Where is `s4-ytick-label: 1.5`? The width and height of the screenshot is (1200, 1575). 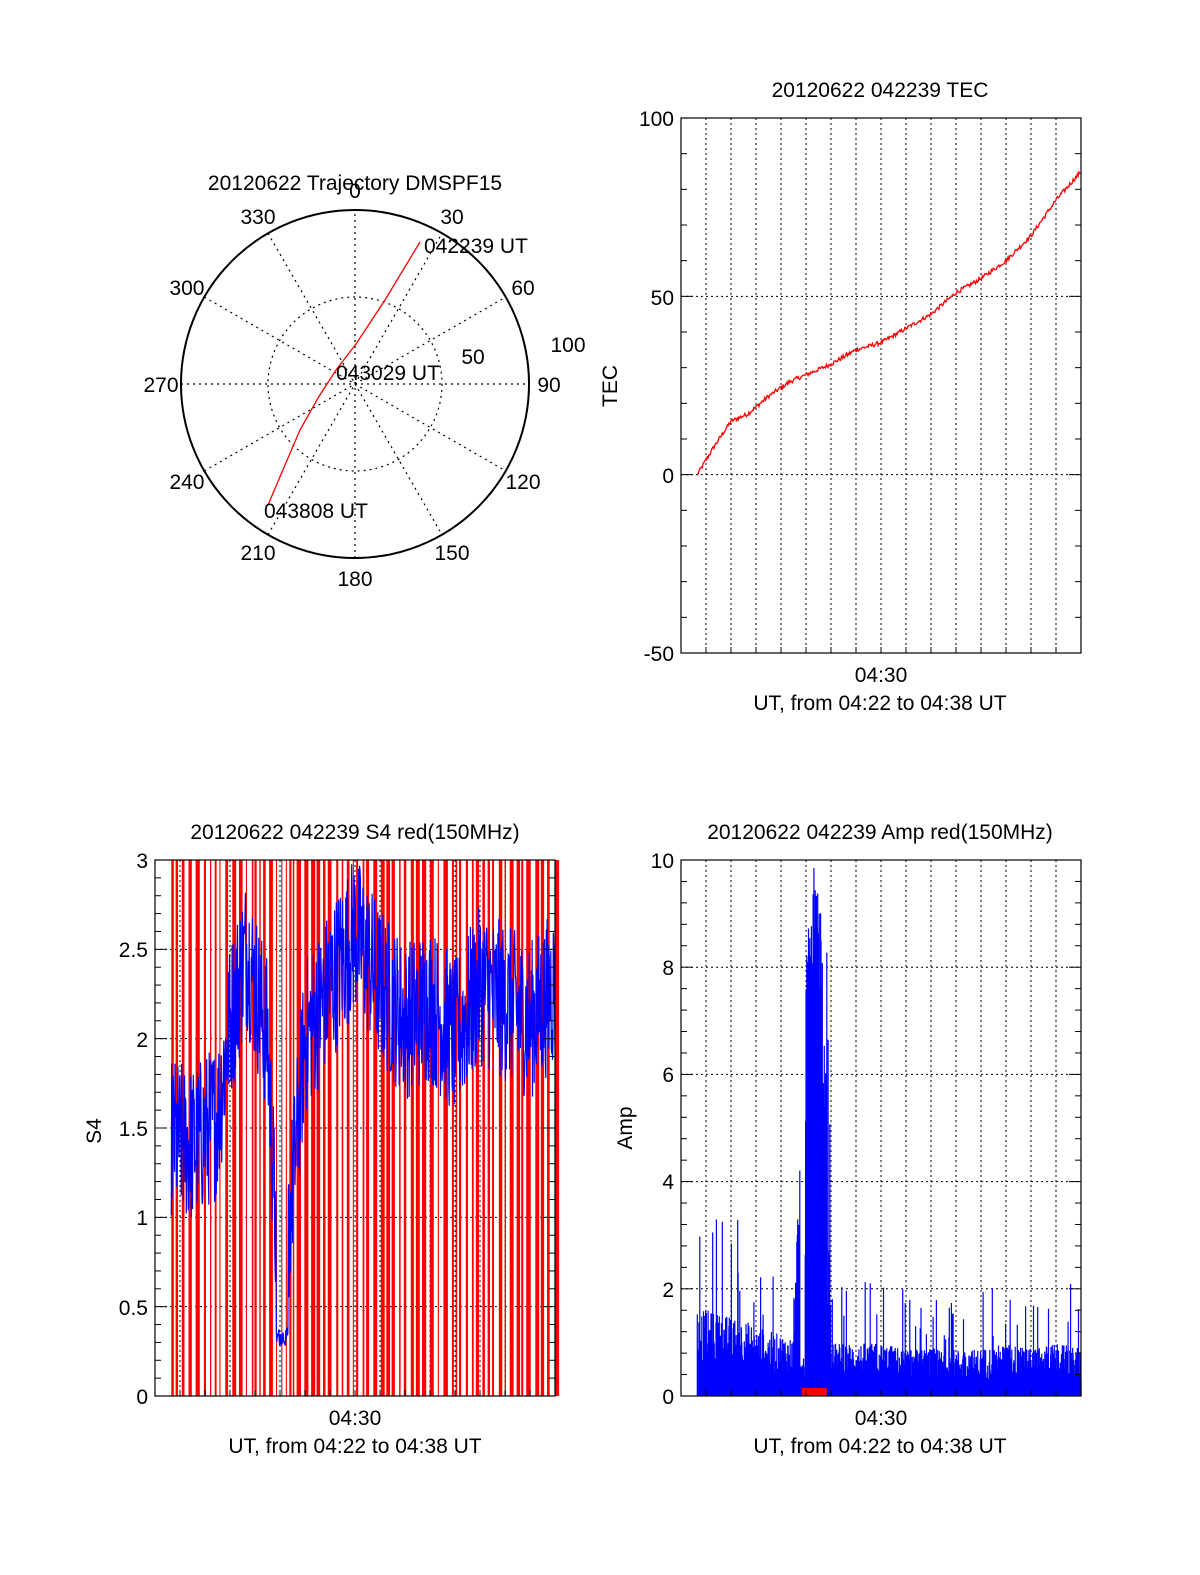 s4-ytick-label: 1.5 is located at coordinates (133, 1129).